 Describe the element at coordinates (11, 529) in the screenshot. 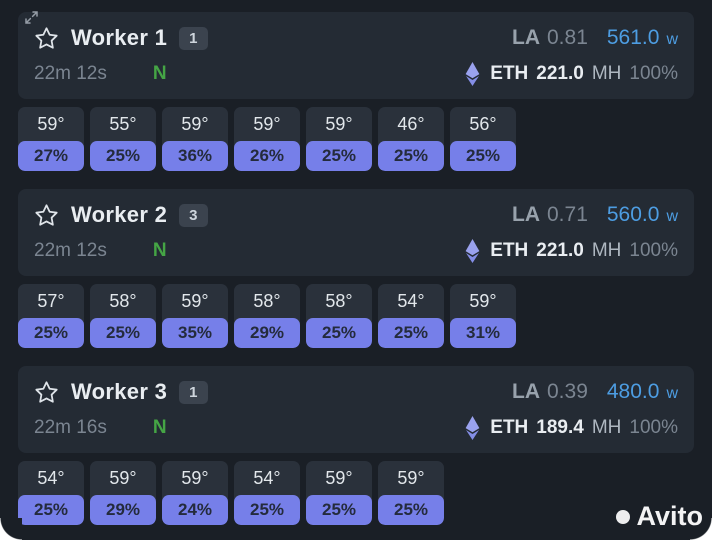

I see `rounded-corner-left` at that location.